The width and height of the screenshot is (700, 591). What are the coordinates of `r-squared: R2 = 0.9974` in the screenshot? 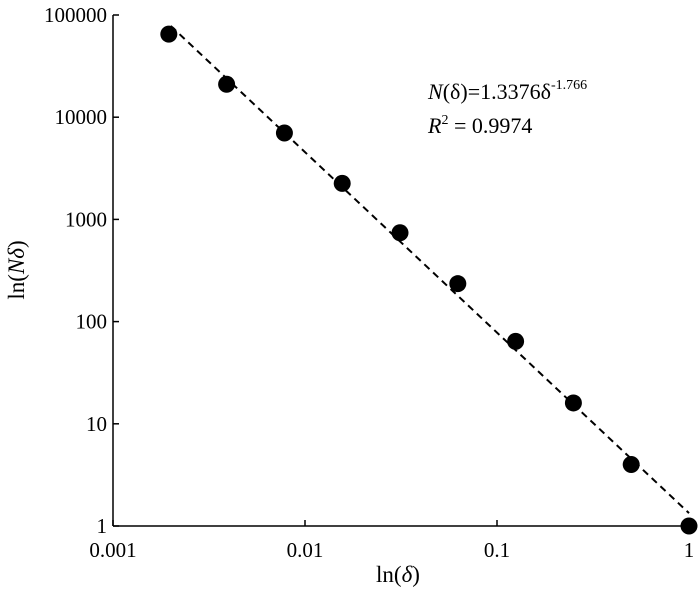 It's located at (479, 125).